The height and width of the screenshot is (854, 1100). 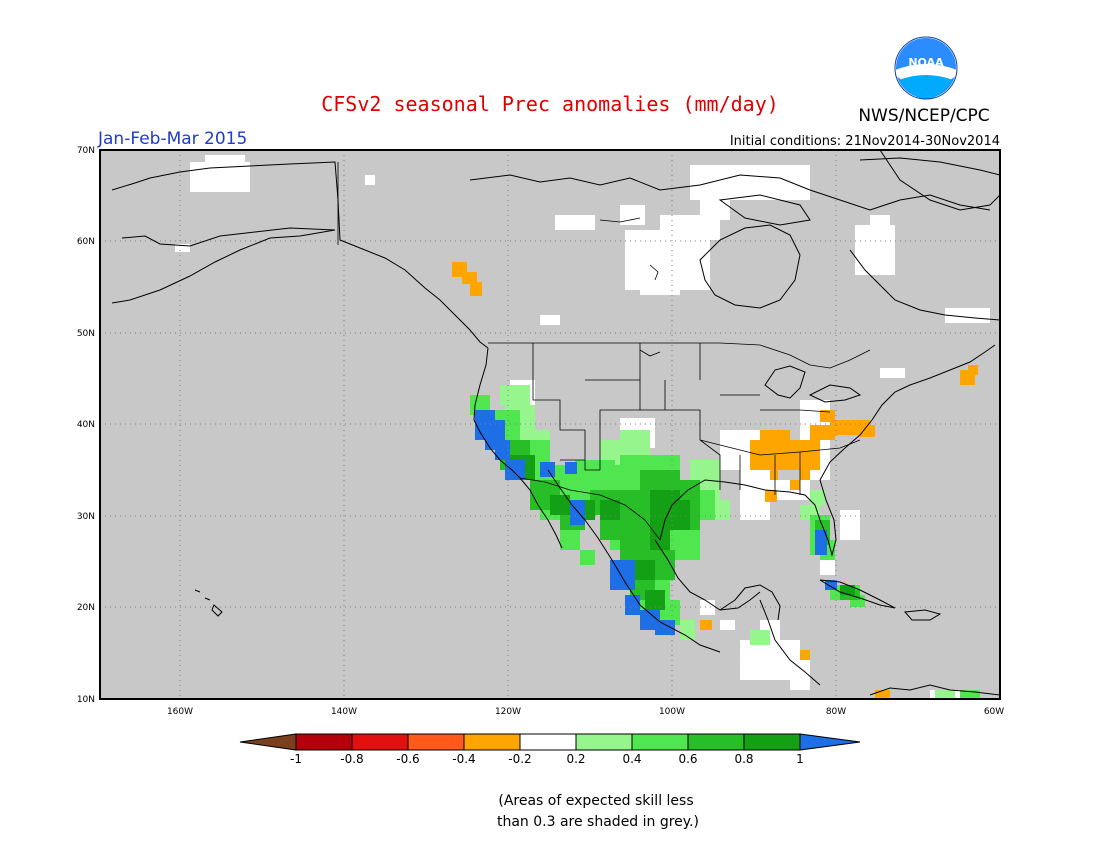 What do you see at coordinates (595, 801) in the screenshot?
I see `footnote-line-1: (Areas of expected skill less` at bounding box center [595, 801].